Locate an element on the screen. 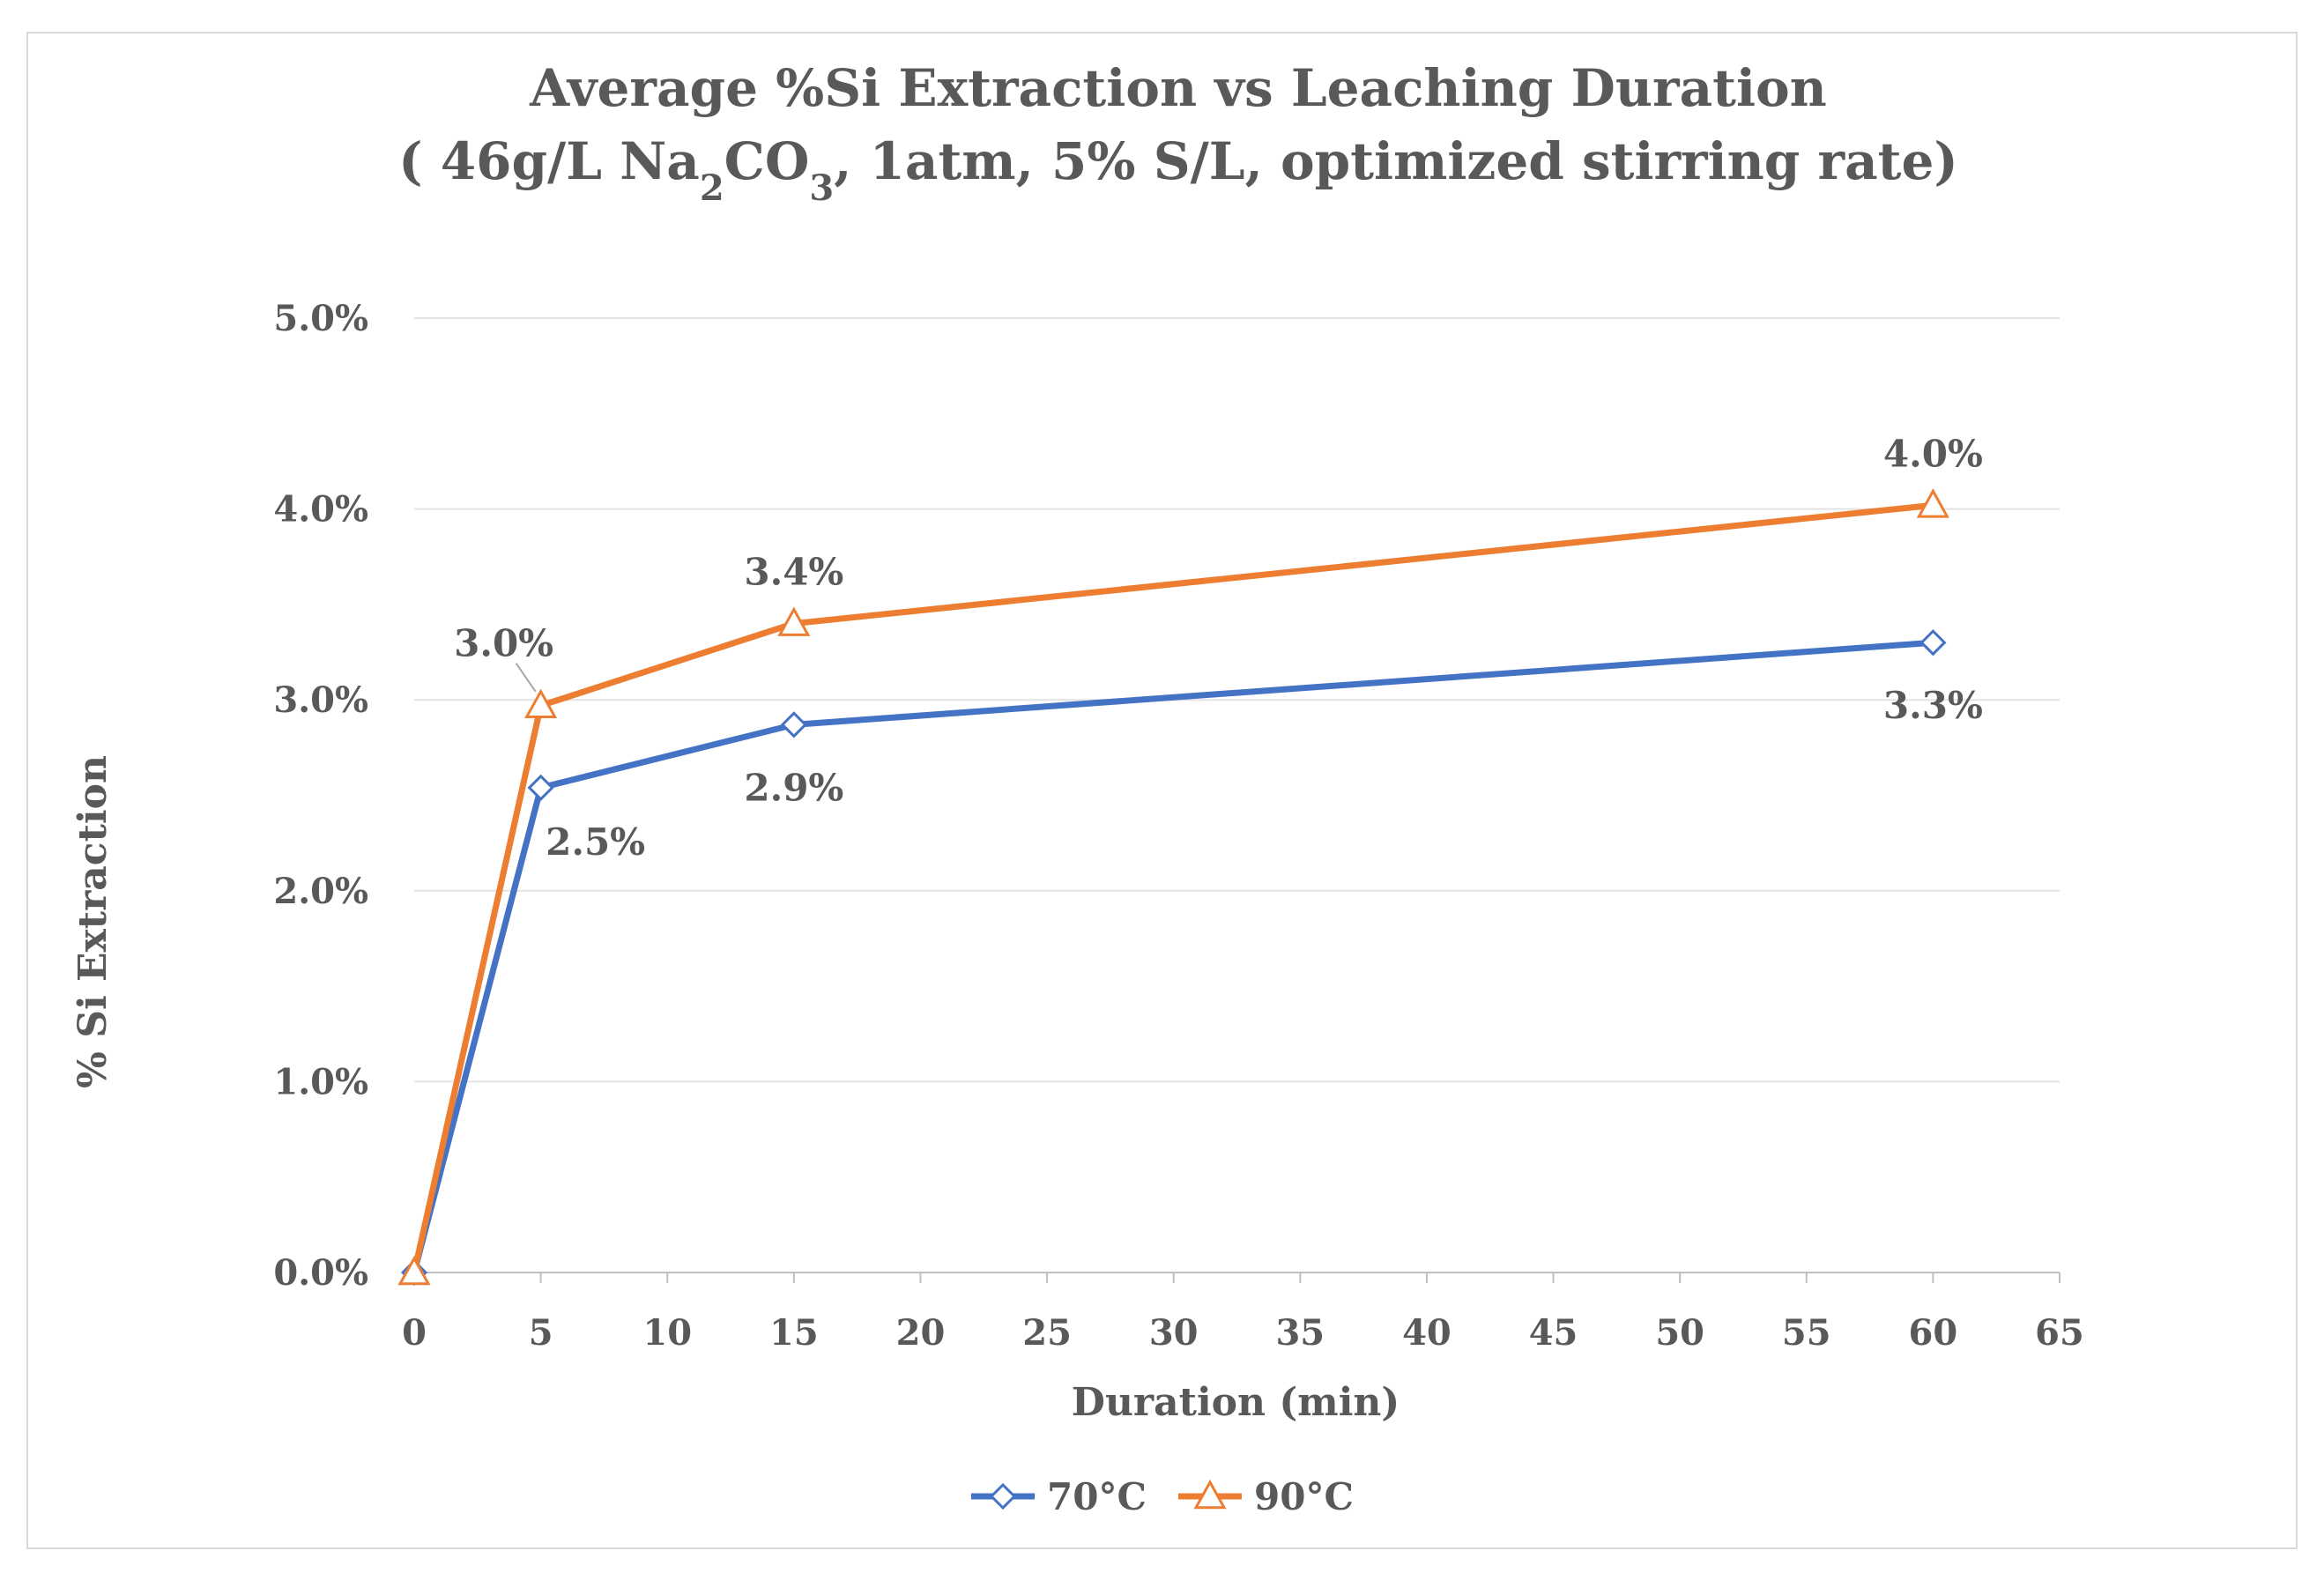 The width and height of the screenshot is (2324, 1573). x-tick-label: 65 is located at coordinates (2060, 1333).